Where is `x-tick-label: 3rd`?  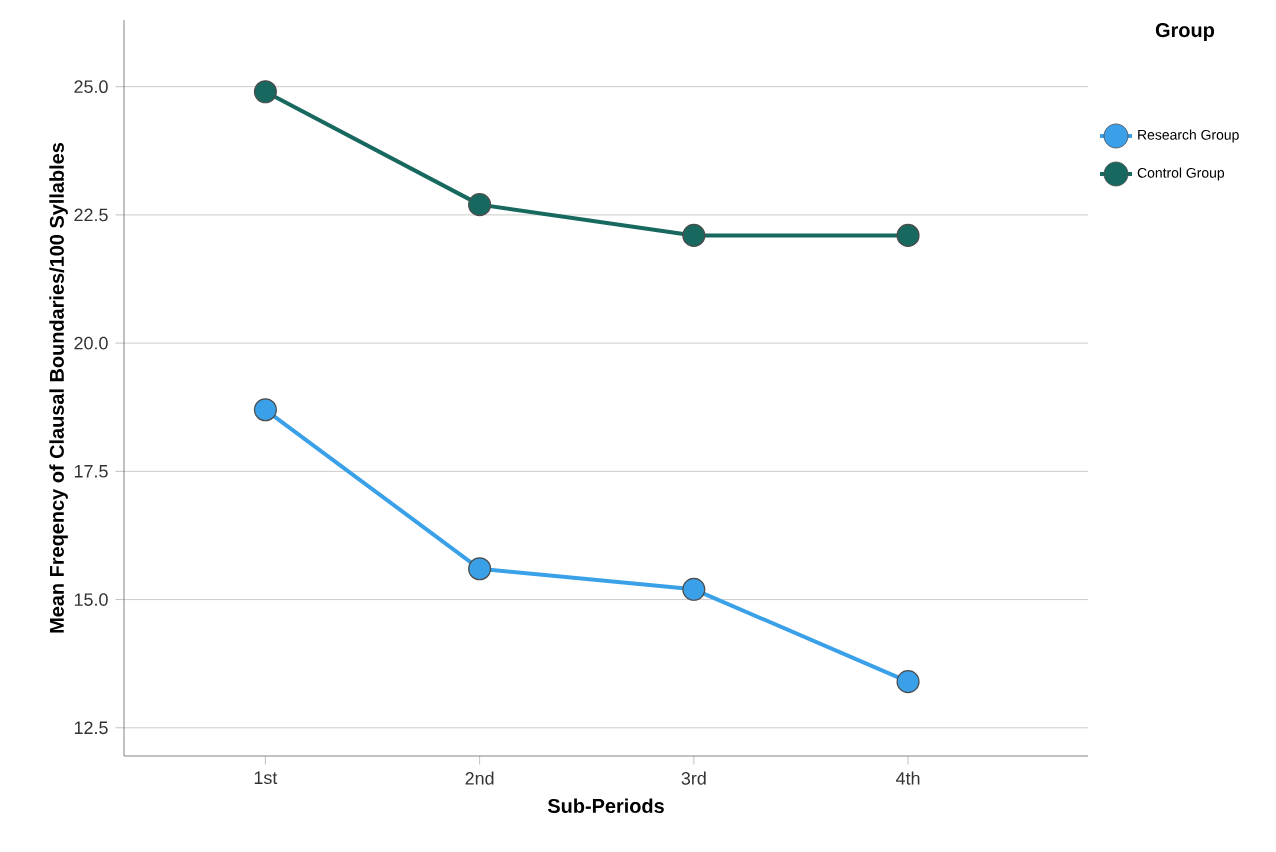
x-tick-label: 3rd is located at coordinates (693, 778).